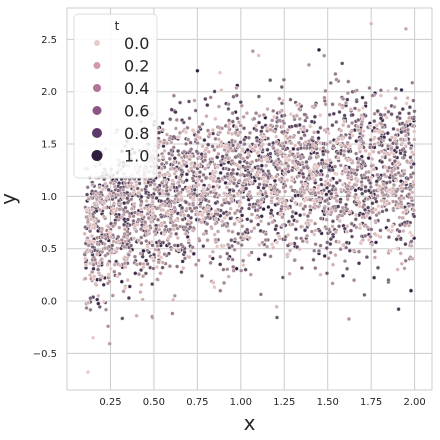  What do you see at coordinates (49, 40) in the screenshot?
I see `y-tick-label: 2.5` at bounding box center [49, 40].